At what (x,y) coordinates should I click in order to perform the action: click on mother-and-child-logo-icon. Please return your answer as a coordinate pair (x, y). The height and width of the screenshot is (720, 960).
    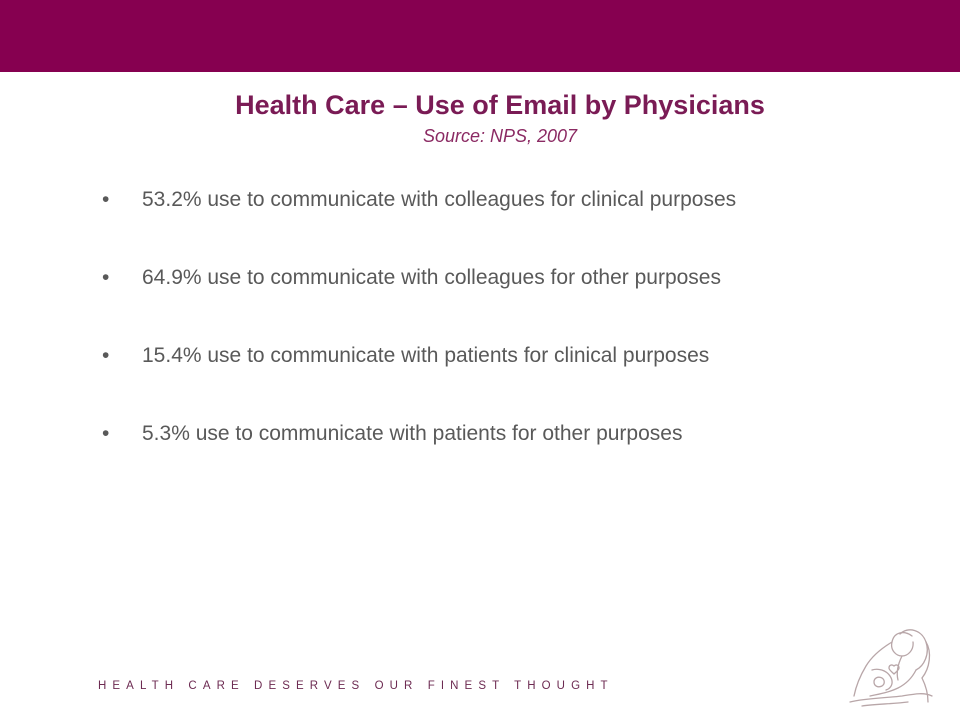
    Looking at the image, I should click on (891, 668).